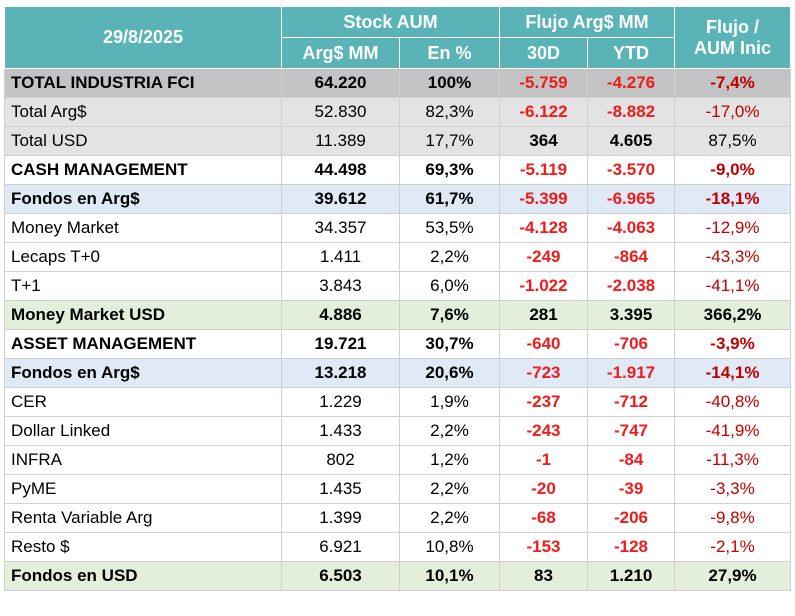  I want to click on pct-cell: 61,7%, so click(449, 199).